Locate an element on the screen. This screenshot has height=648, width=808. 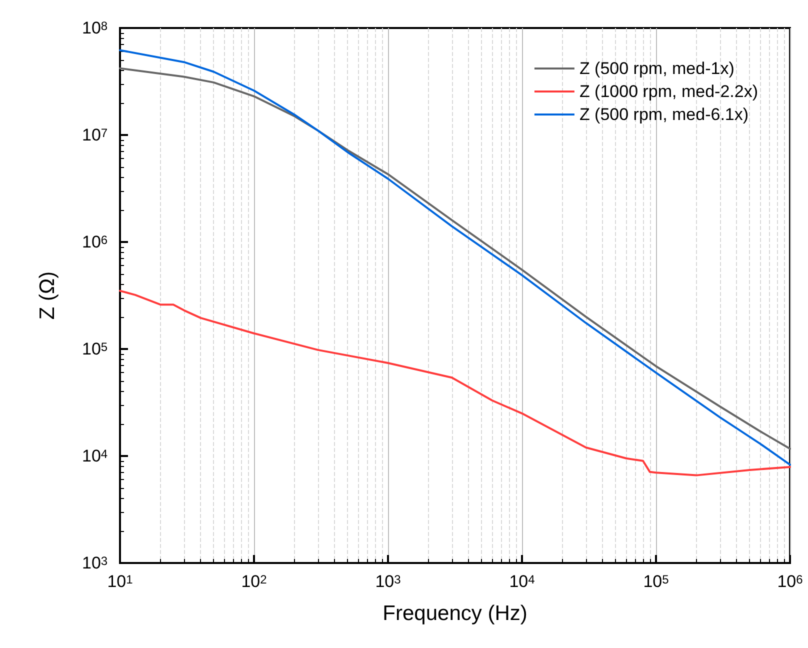
legend-label: Z (500 rpm, med-6.1x) is located at coordinates (664, 114).